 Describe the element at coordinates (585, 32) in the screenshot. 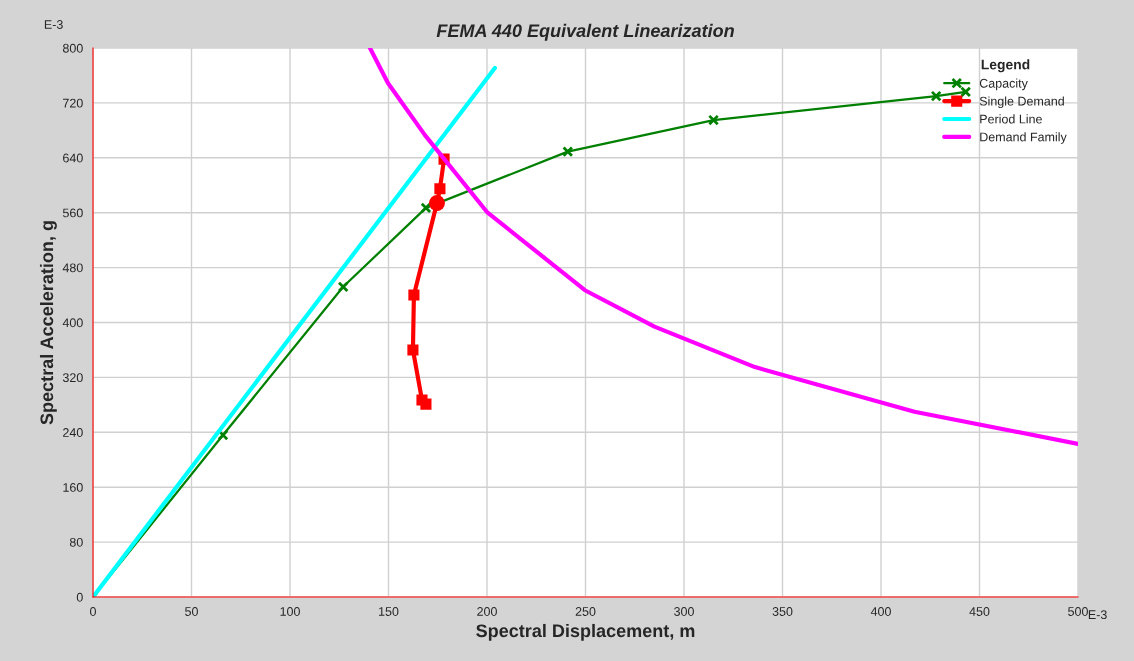

I see `chart-title: FEMA 440 Equivalent Linearization` at that location.